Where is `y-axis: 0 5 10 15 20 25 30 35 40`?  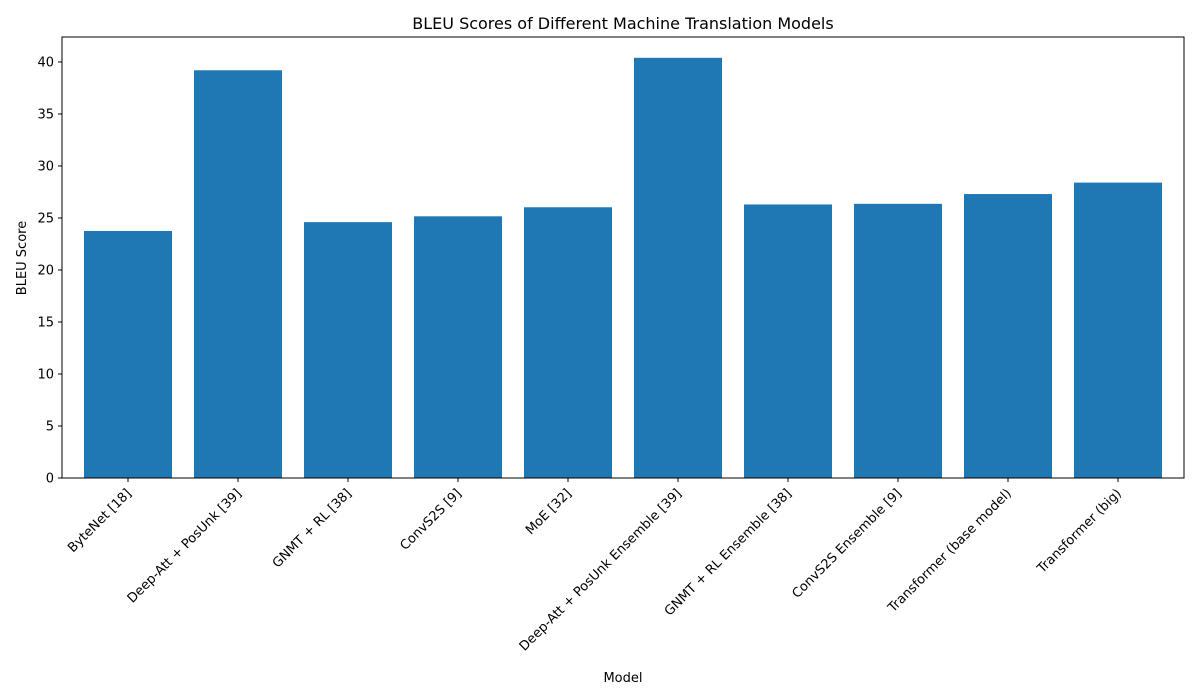
y-axis: 0 5 10 15 20 25 30 35 40 is located at coordinates (49, 271).